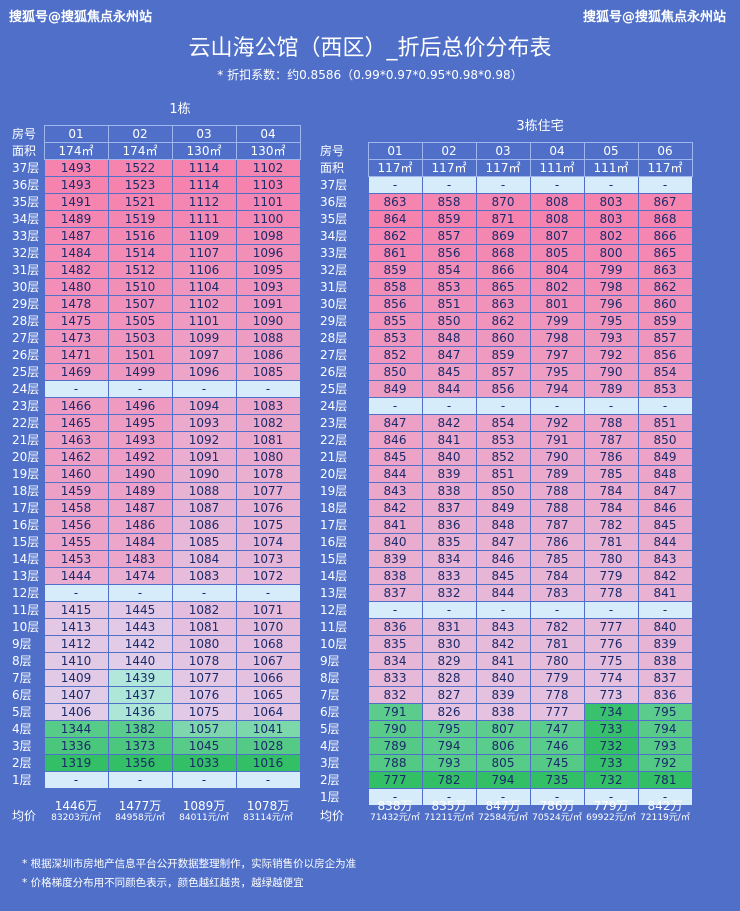 Image resolution: width=740 pixels, height=911 pixels. What do you see at coordinates (204, 559) in the screenshot?
I see `price-cell: 1084` at bounding box center [204, 559].